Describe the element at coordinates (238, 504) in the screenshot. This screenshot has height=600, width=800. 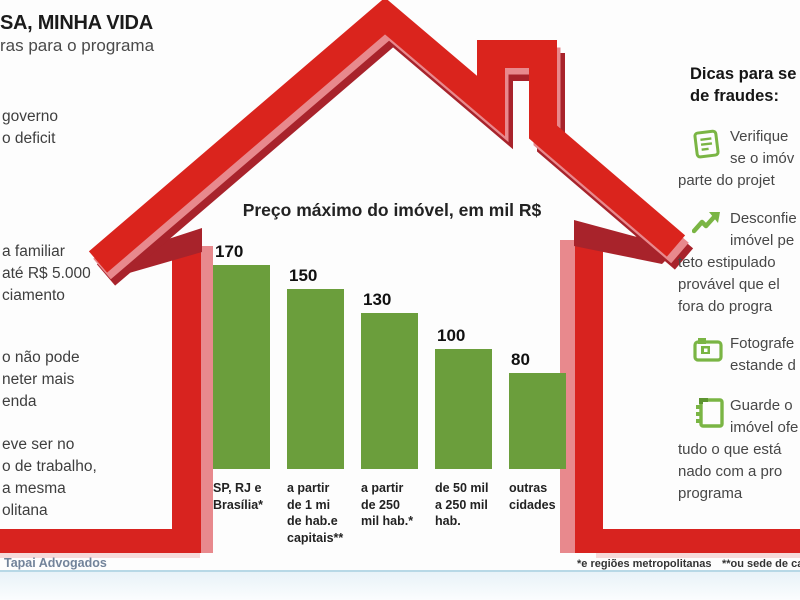
I see `bar-category-line: Brasília*` at that location.